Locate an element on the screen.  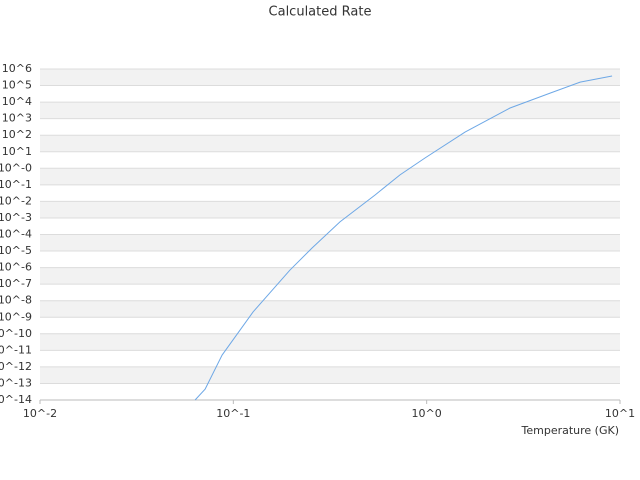
y-tick-label: 10^-11 is located at coordinates (16, 349).